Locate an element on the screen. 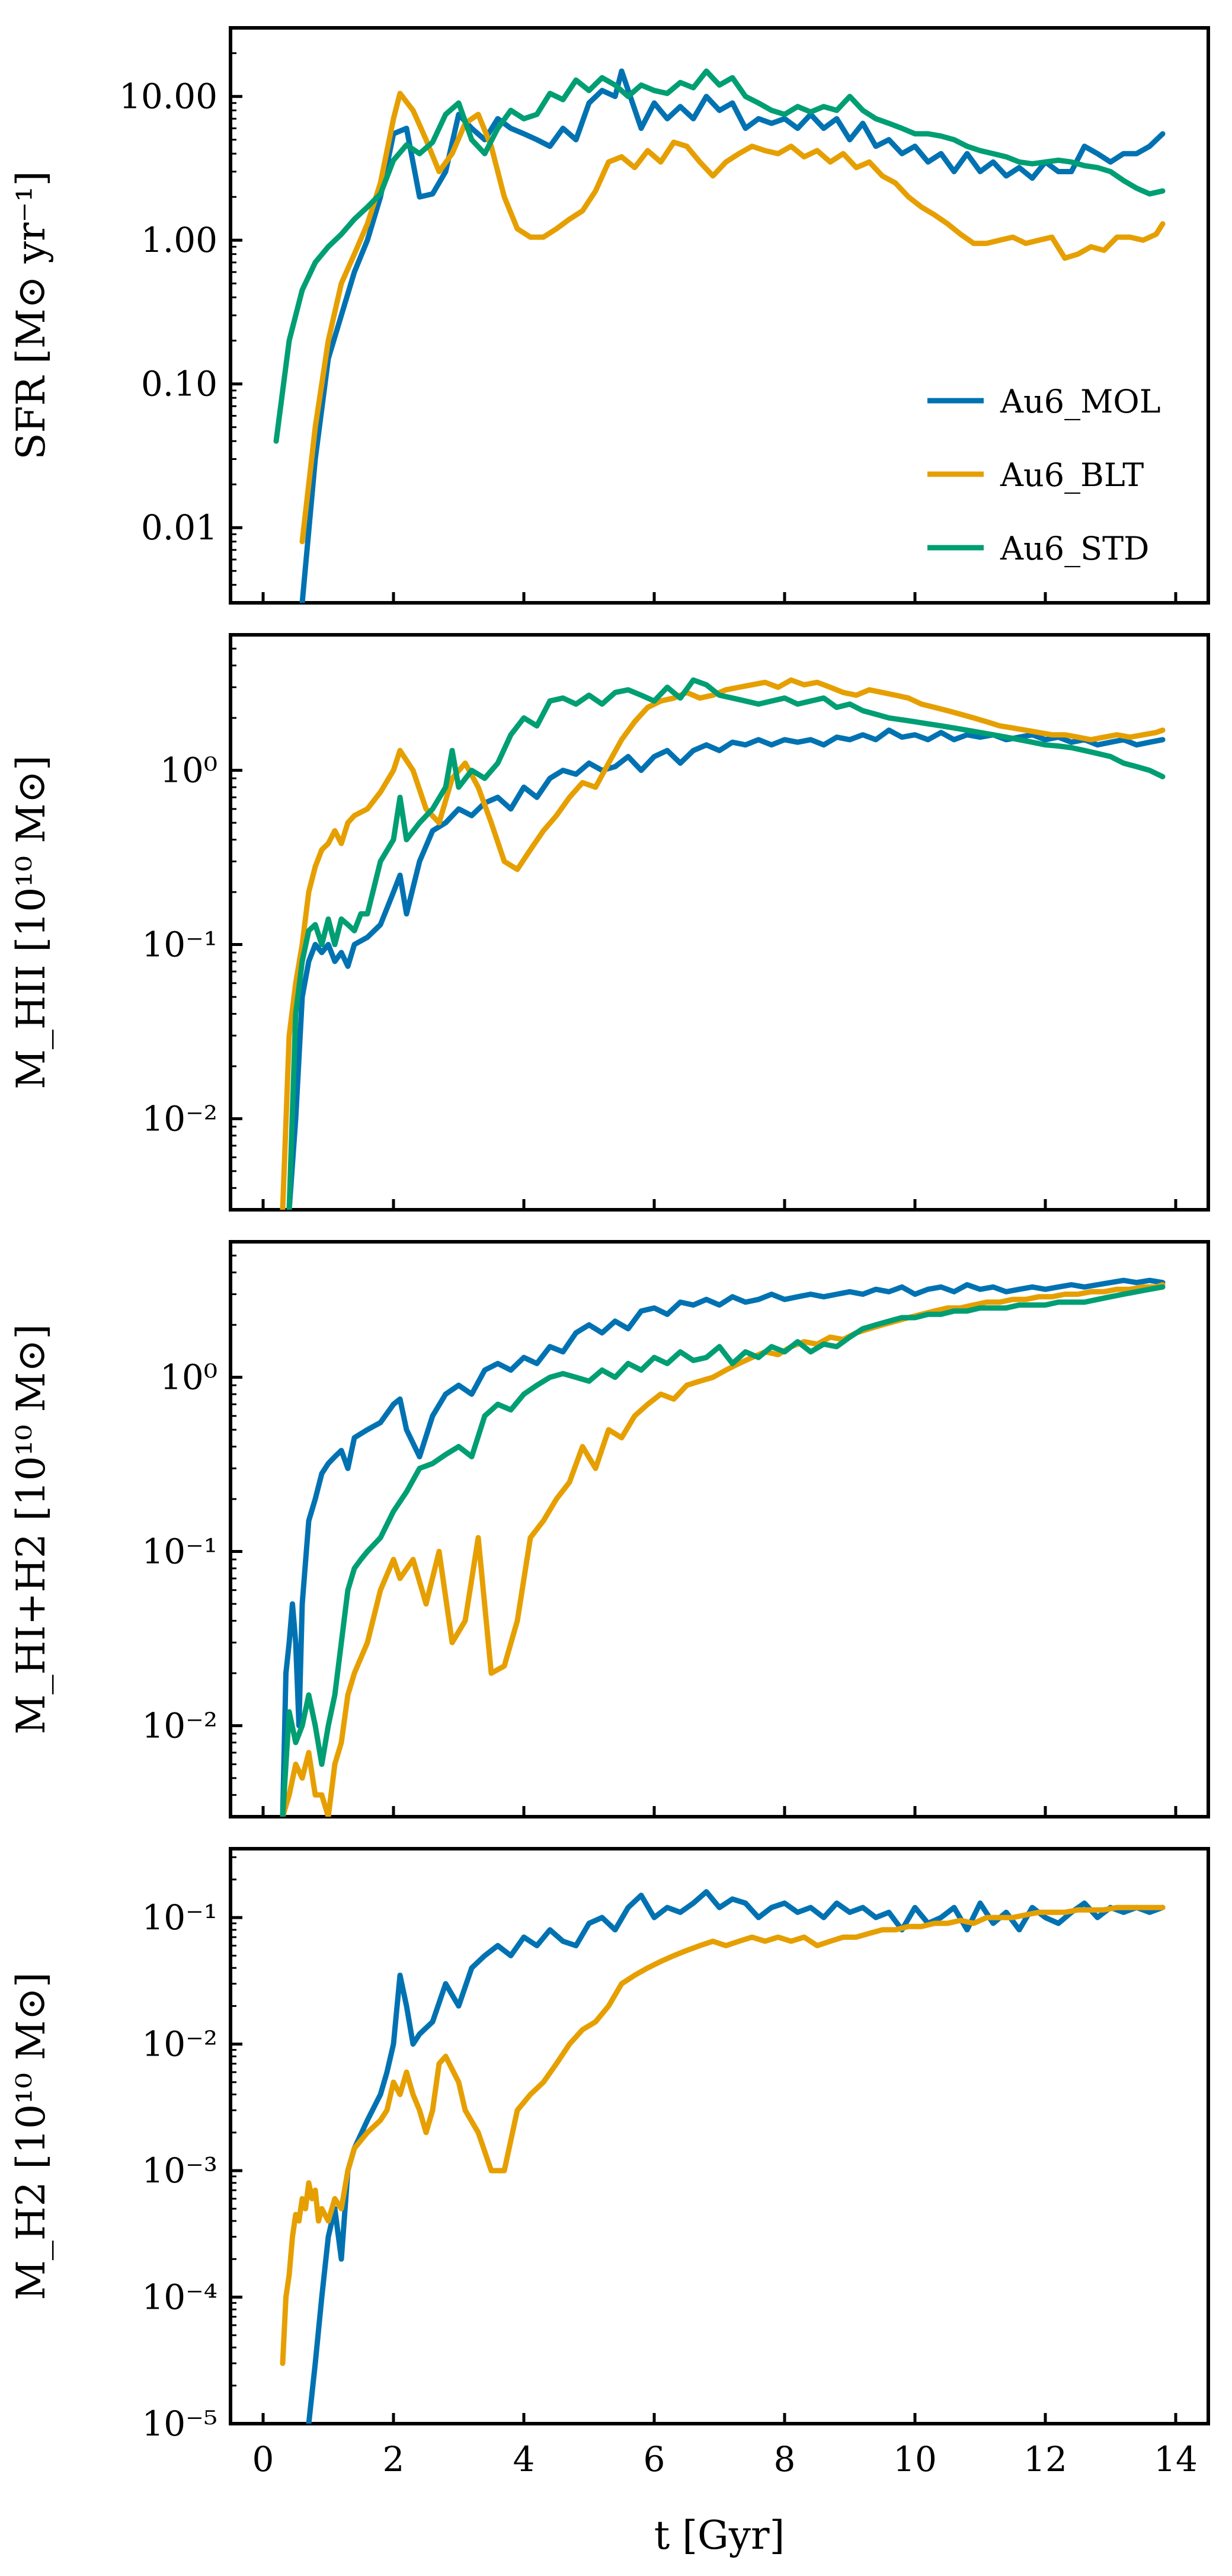  x-tick-label: 10 is located at coordinates (915, 2459).